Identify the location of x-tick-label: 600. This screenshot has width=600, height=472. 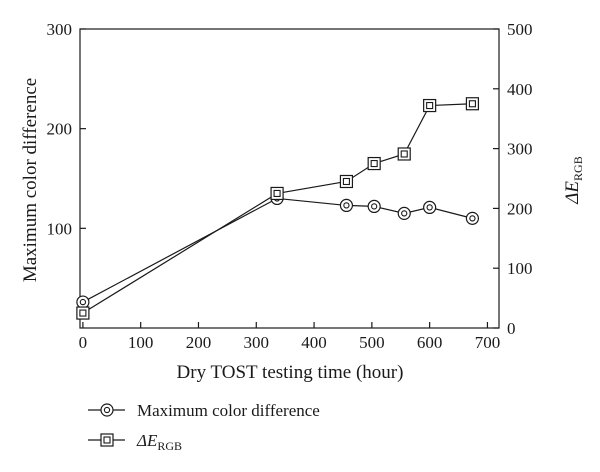
(430, 342).